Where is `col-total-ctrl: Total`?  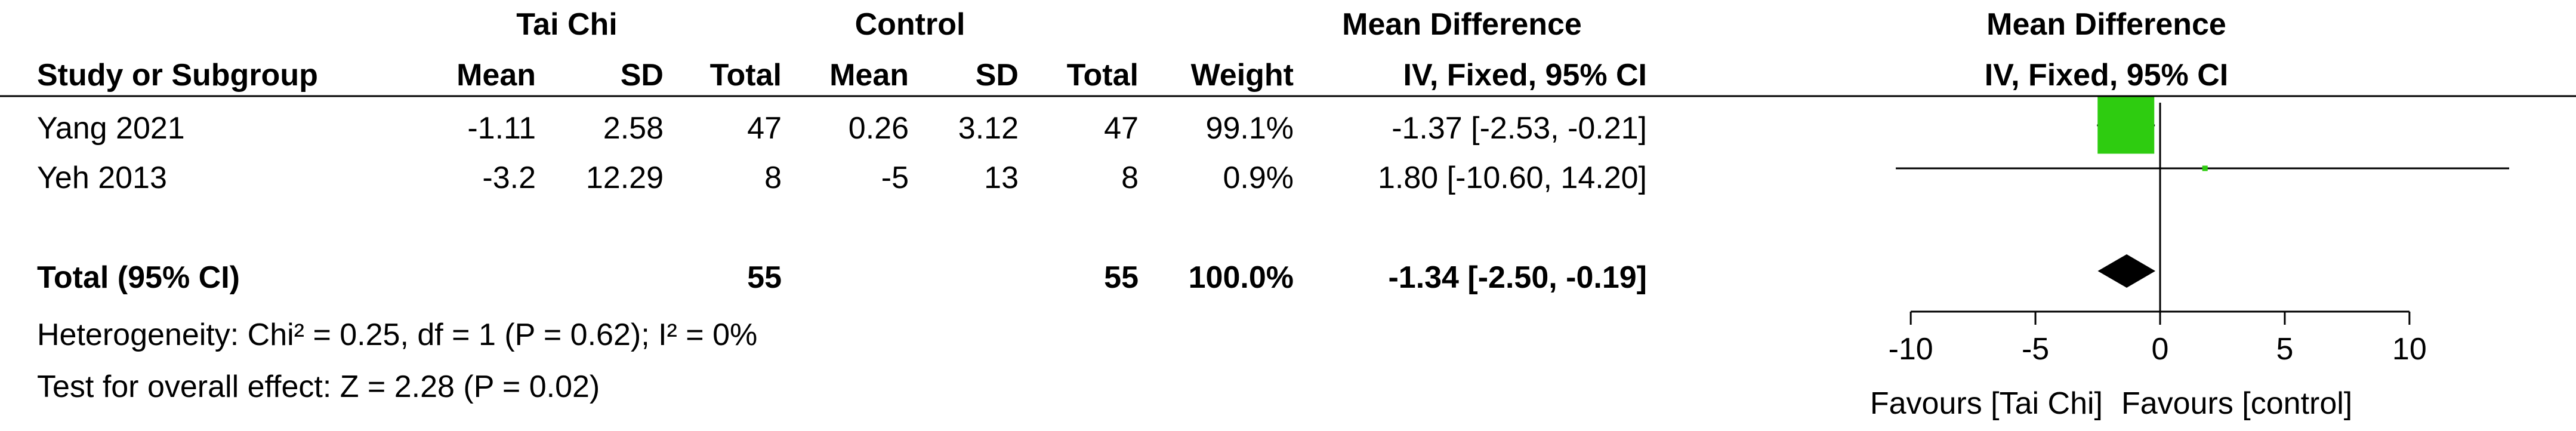 col-total-ctrl: Total is located at coordinates (1103, 75).